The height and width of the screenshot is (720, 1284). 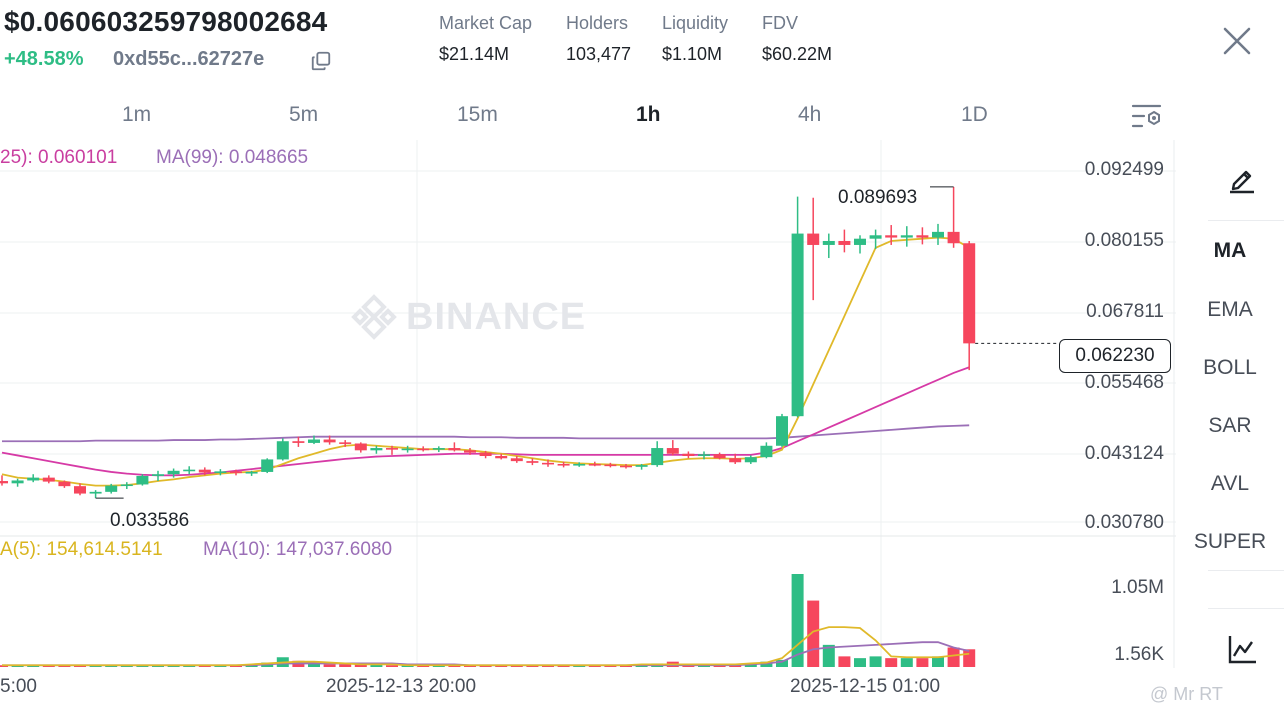 What do you see at coordinates (1230, 483) in the screenshot?
I see `indicator-avl: AVL` at bounding box center [1230, 483].